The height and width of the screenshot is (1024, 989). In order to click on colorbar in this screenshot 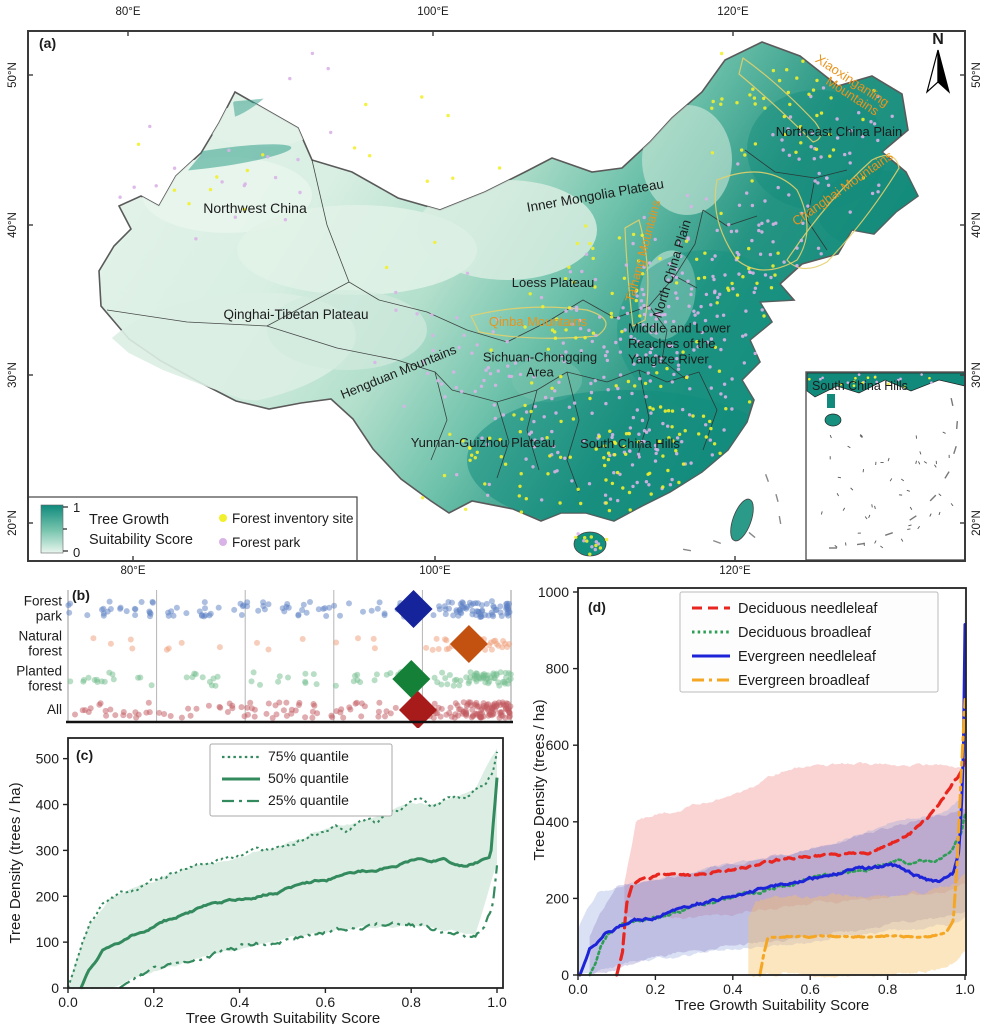, I will do `click(52, 529)`.